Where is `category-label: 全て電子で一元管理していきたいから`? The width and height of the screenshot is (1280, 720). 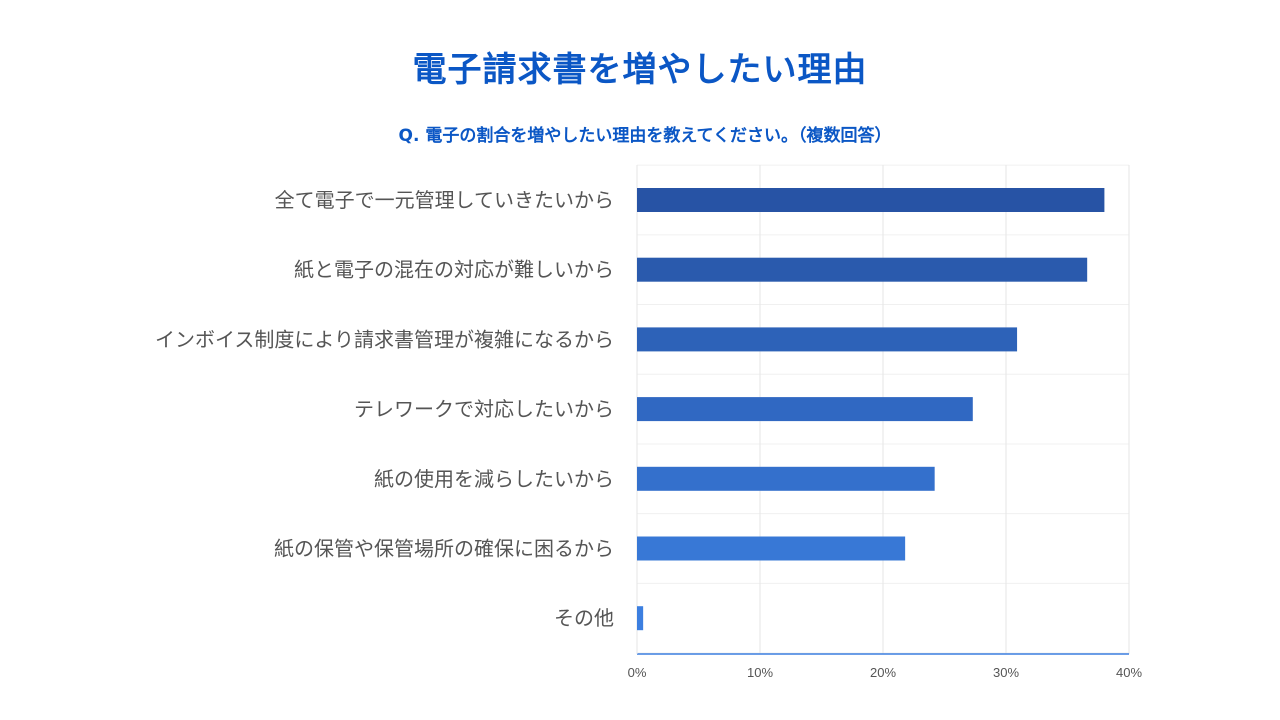
category-label: 全て電子で一元管理していきたいから is located at coordinates (444, 200).